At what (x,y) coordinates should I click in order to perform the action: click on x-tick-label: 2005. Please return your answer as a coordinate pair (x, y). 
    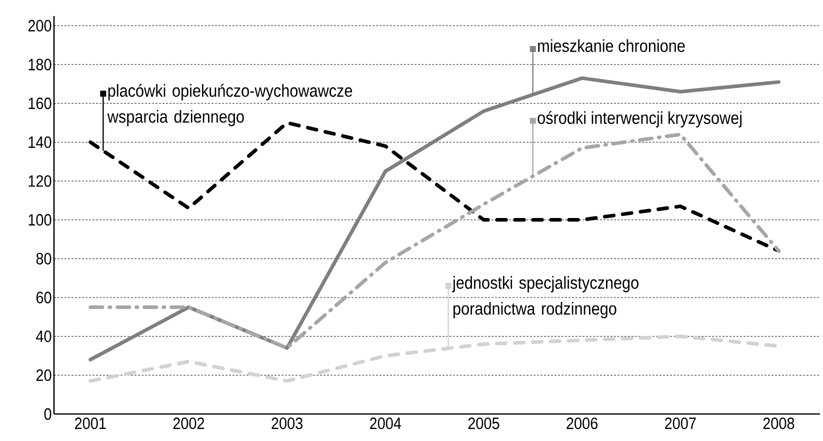
    Looking at the image, I should click on (484, 424).